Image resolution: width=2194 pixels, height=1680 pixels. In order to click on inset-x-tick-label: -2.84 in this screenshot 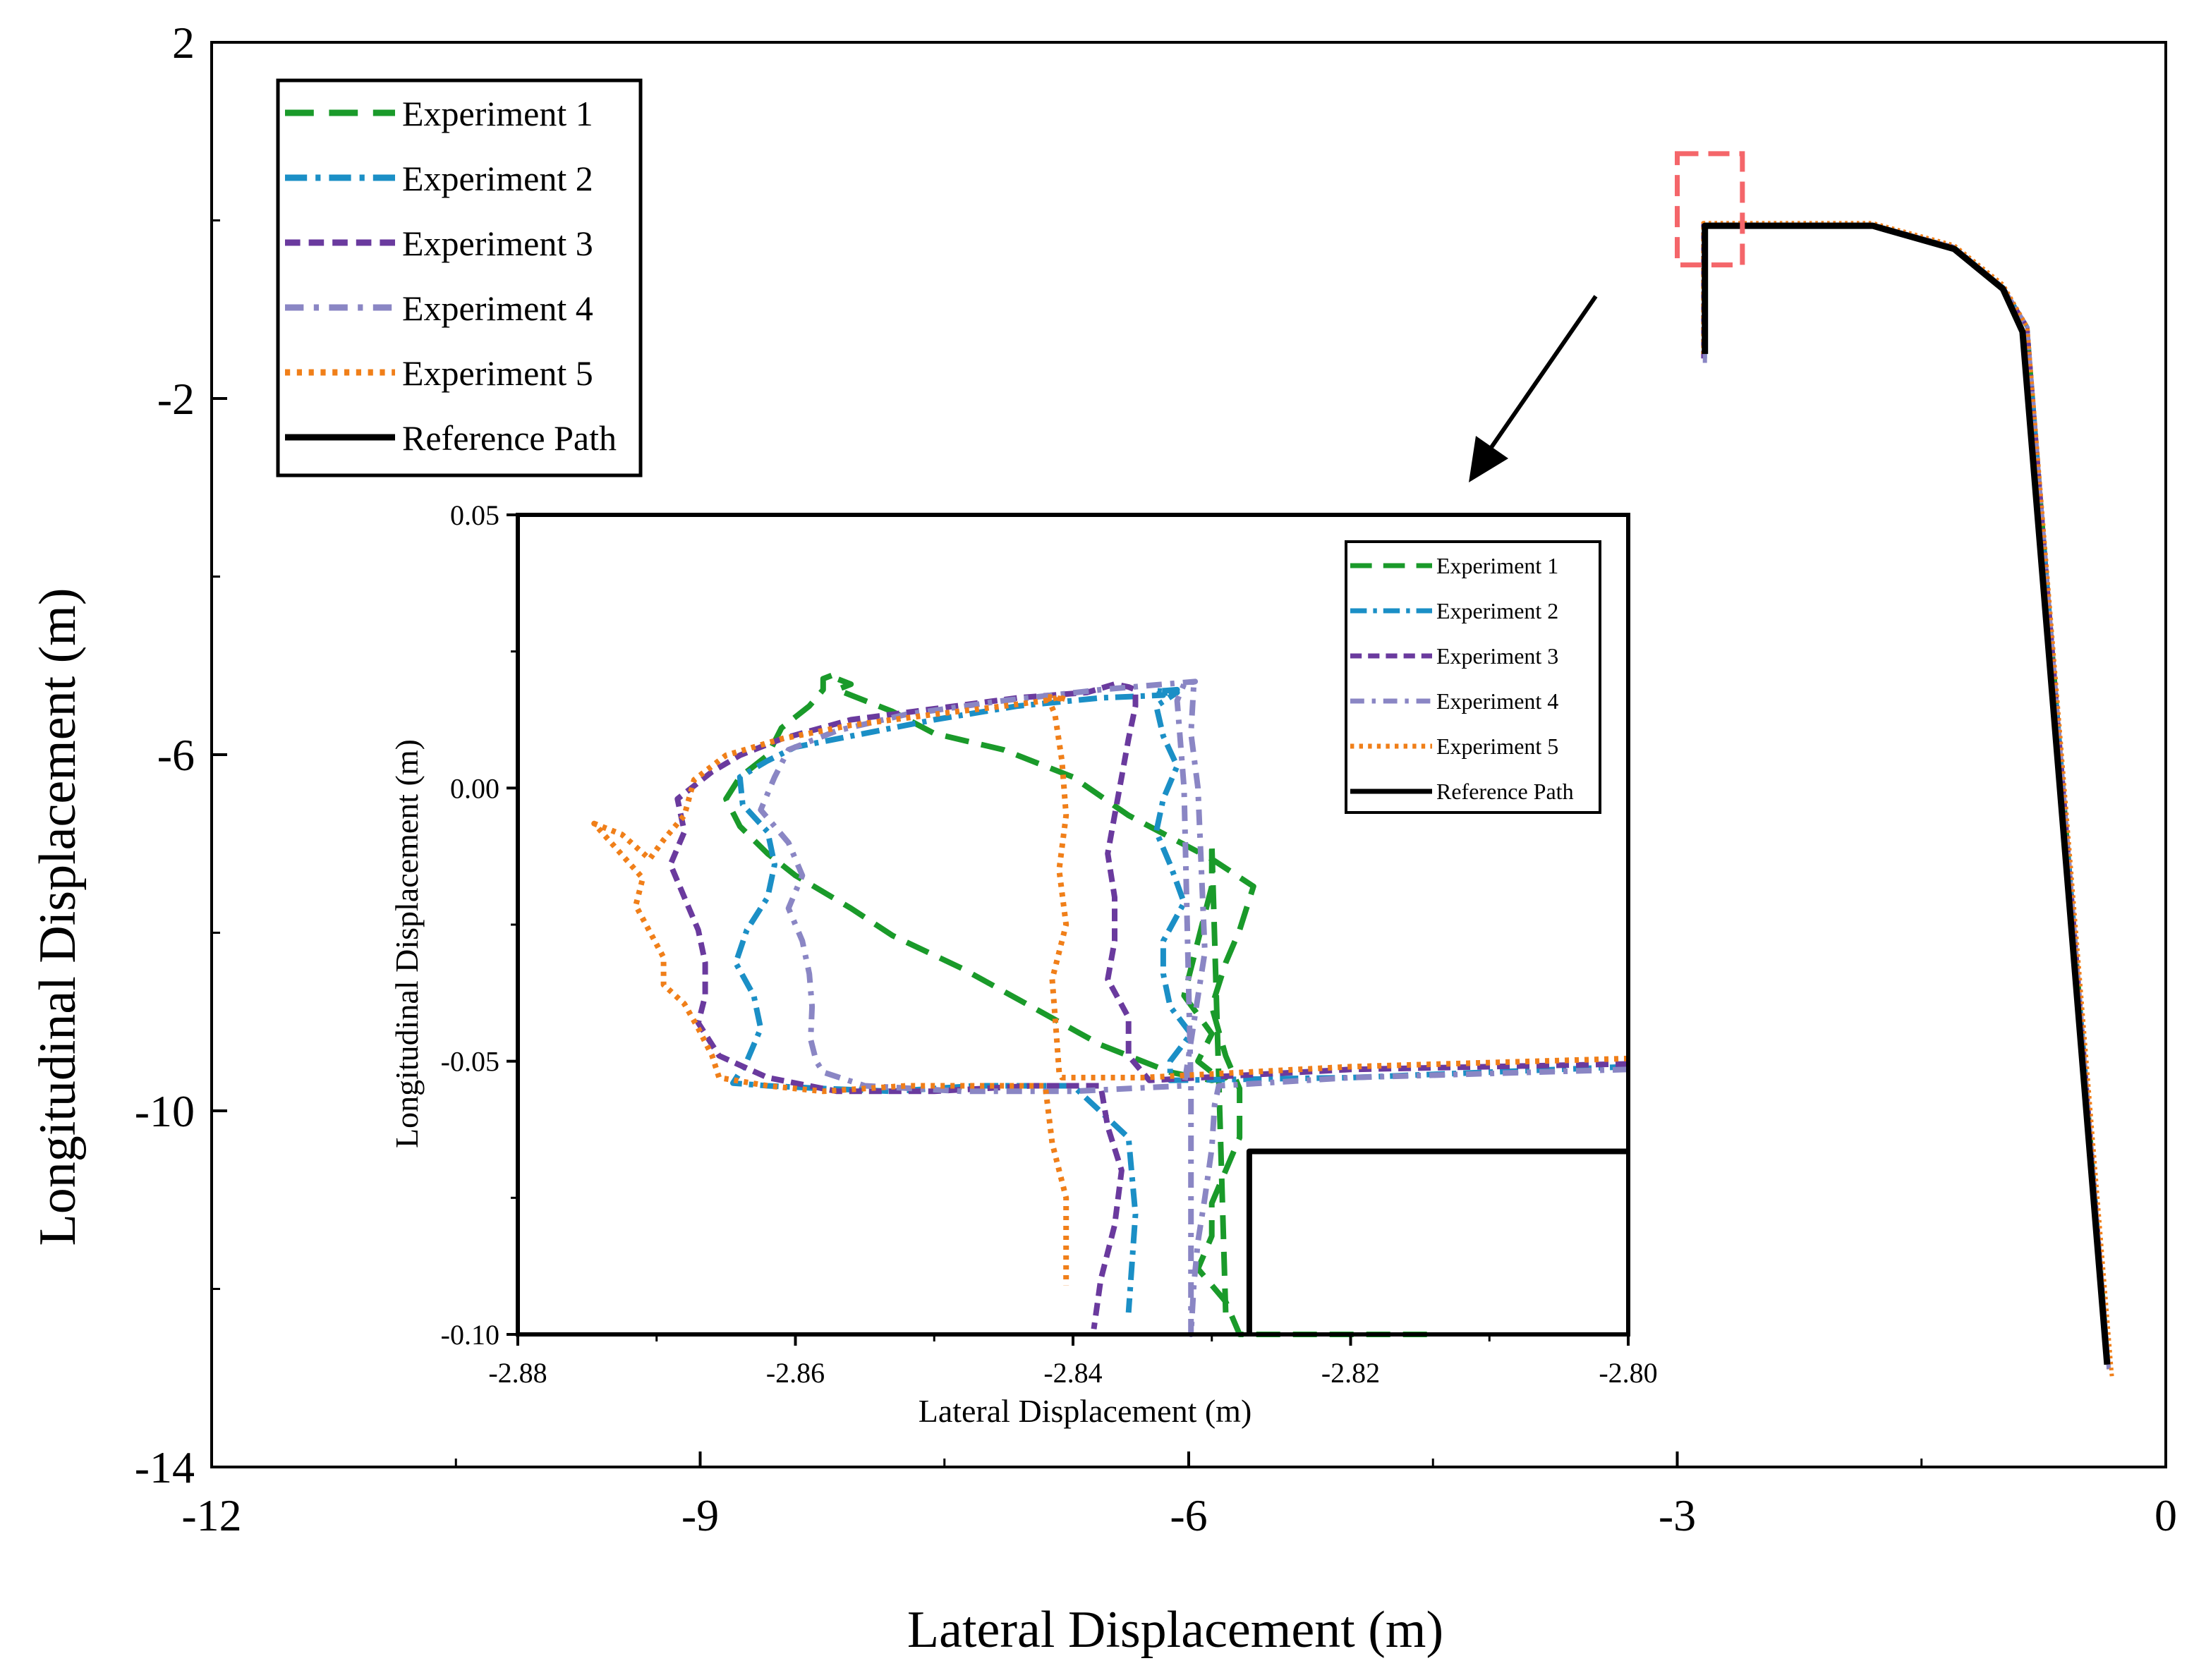, I will do `click(1072, 1373)`.